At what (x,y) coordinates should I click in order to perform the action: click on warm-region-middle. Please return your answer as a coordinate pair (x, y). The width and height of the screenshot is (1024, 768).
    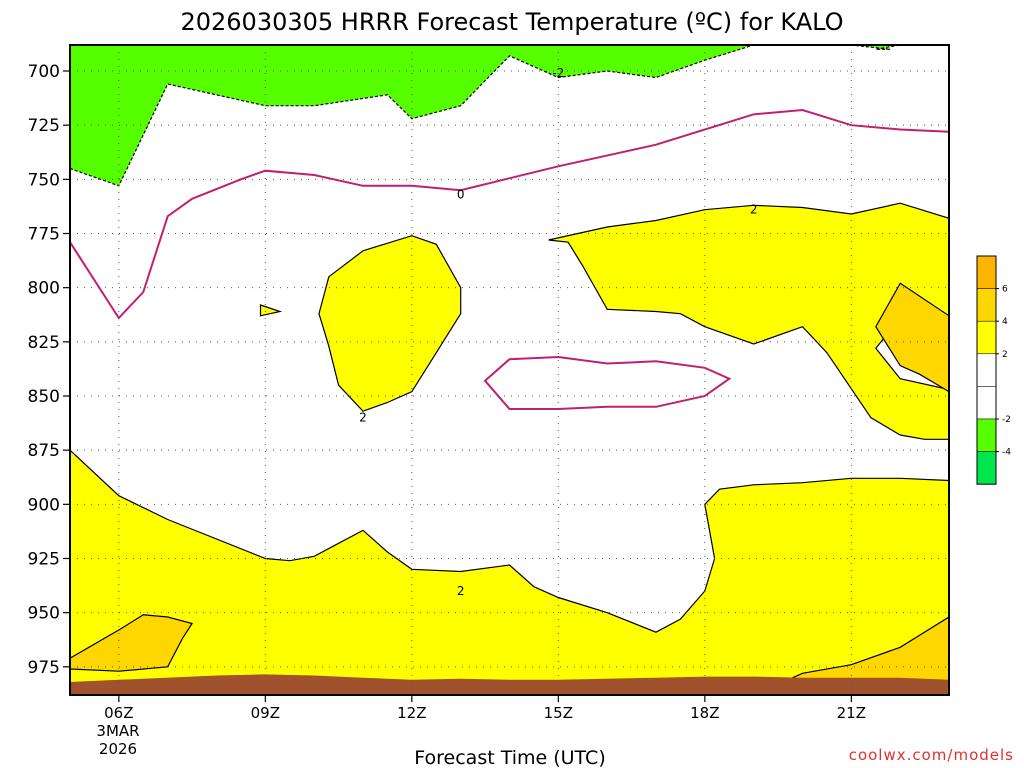
    Looking at the image, I should click on (390, 323).